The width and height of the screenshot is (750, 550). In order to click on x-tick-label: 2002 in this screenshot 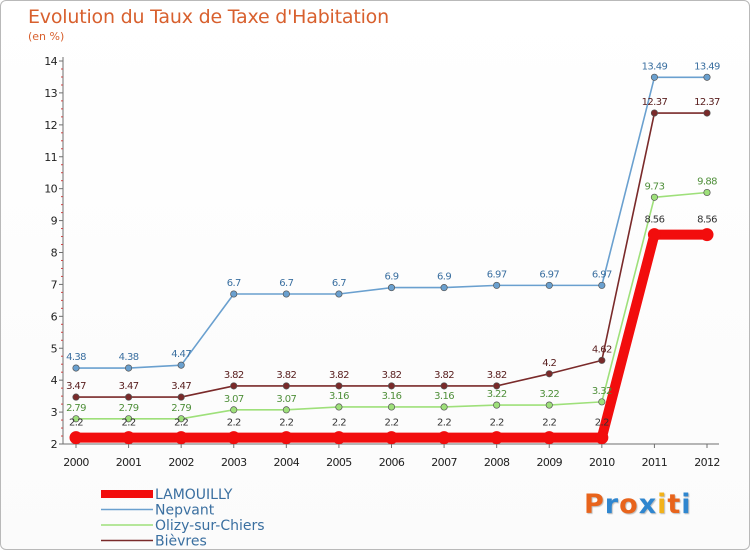, I will do `click(181, 462)`.